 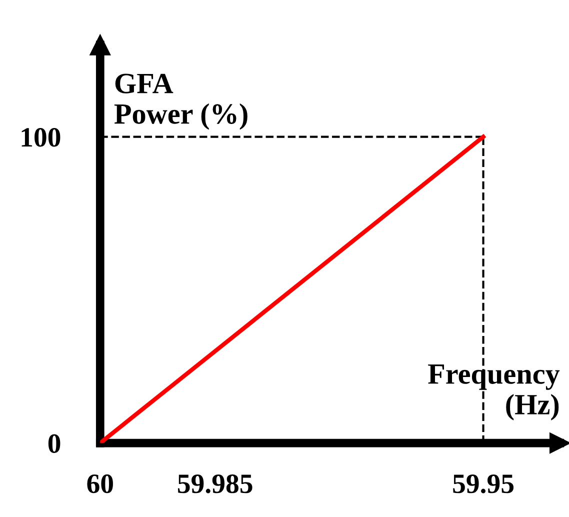 What do you see at coordinates (181, 102) in the screenshot?
I see `y-axis-title: GFA Power (%)` at bounding box center [181, 102].